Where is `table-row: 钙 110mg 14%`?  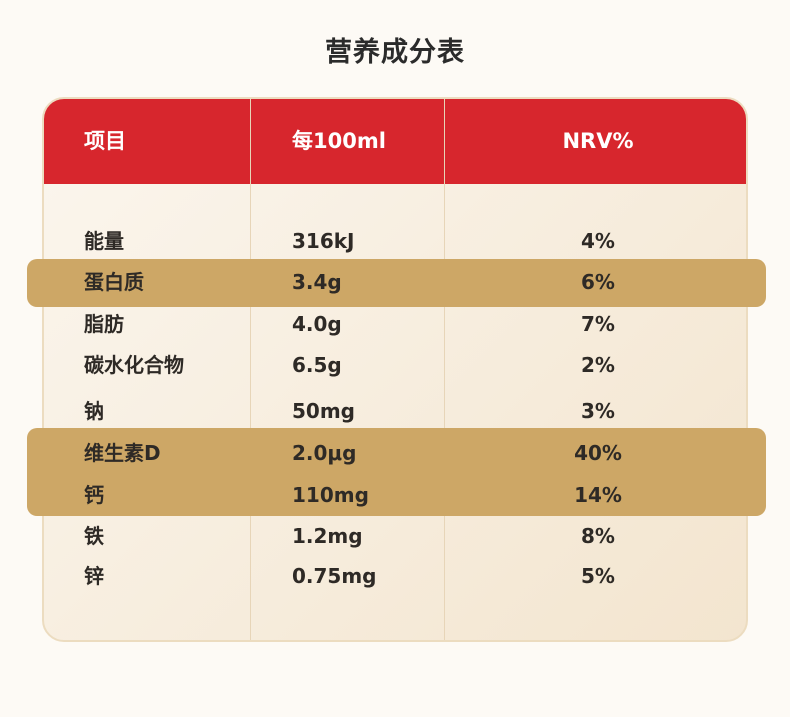
table-row: 钙 110mg 14% is located at coordinates (395, 495).